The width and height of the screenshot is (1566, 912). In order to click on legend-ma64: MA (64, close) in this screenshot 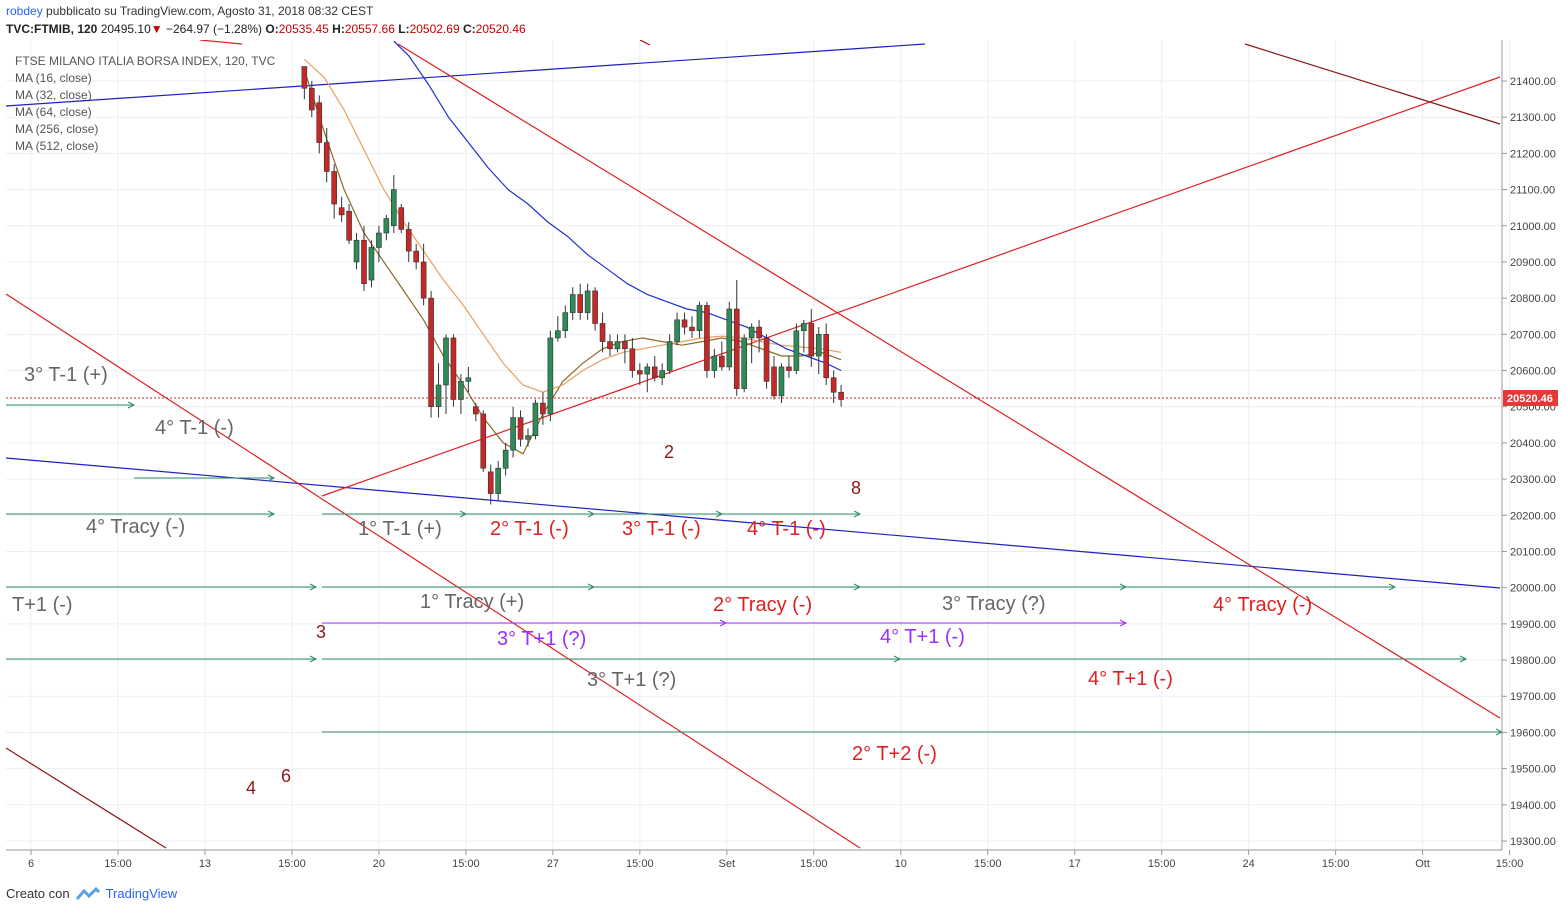, I will do `click(53, 112)`.